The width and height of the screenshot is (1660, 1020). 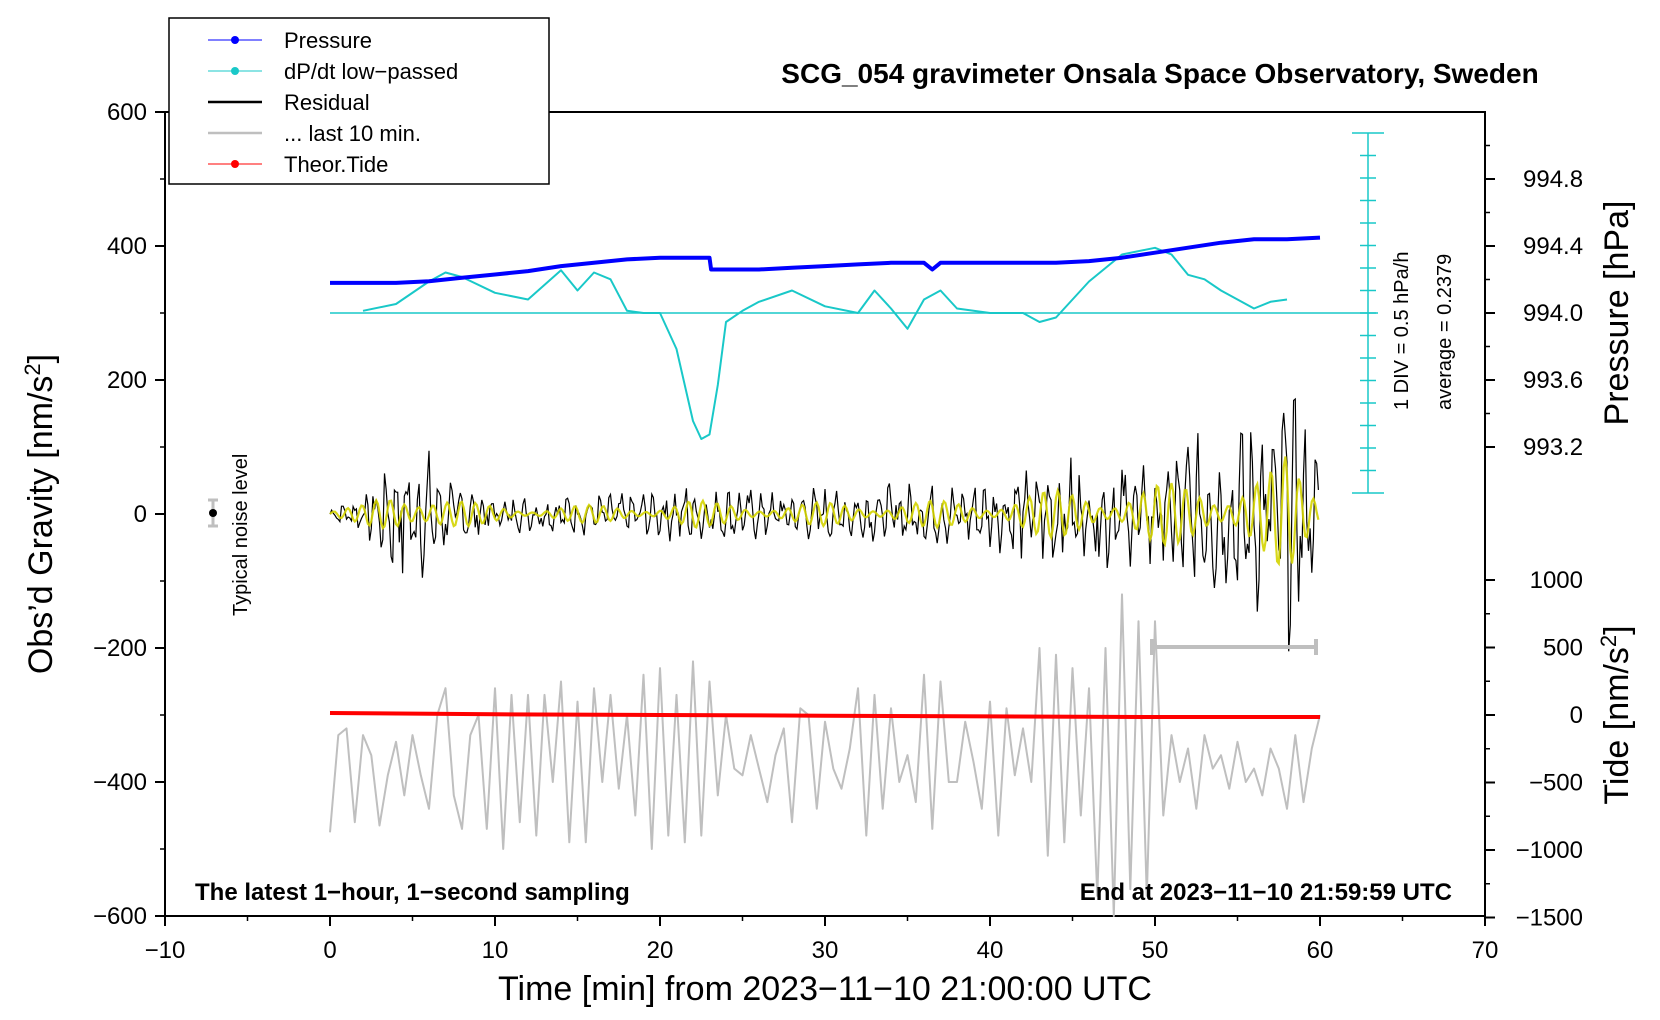 I want to click on y-left-tick-label: −600, so click(x=120, y=916).